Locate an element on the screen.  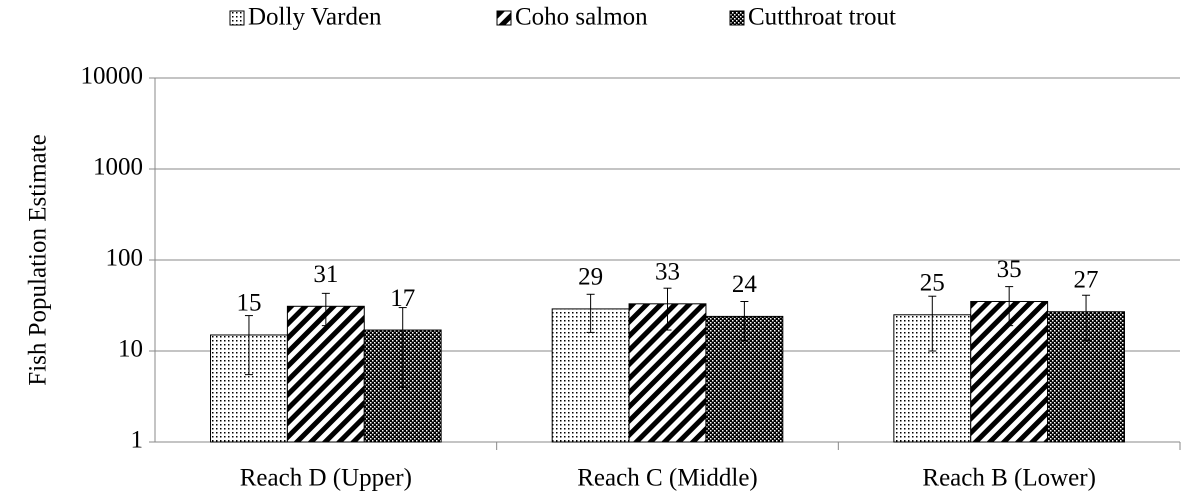
bar is located at coordinates (325, 374).